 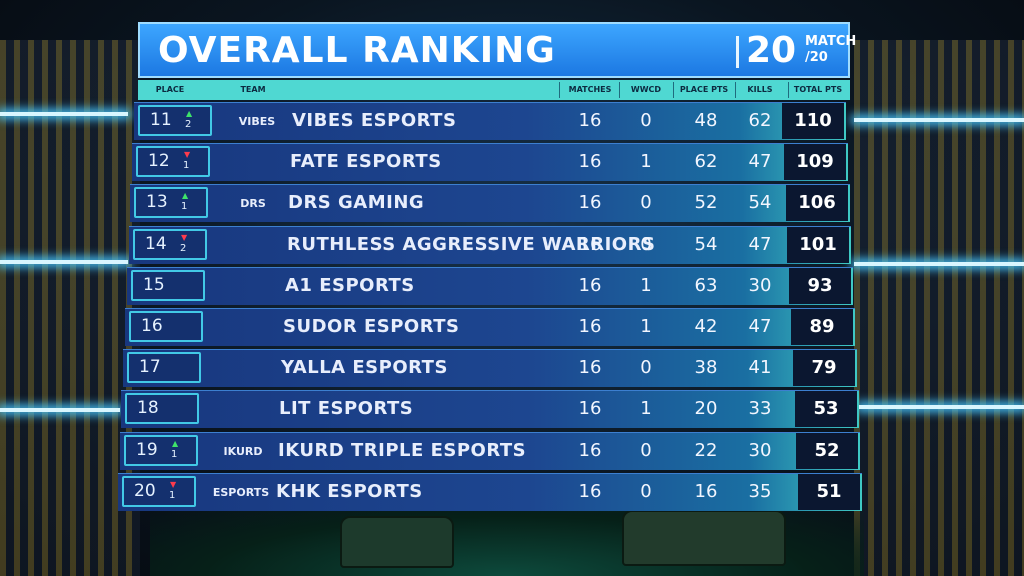 I want to click on total-pts-value: 106, so click(x=817, y=203).